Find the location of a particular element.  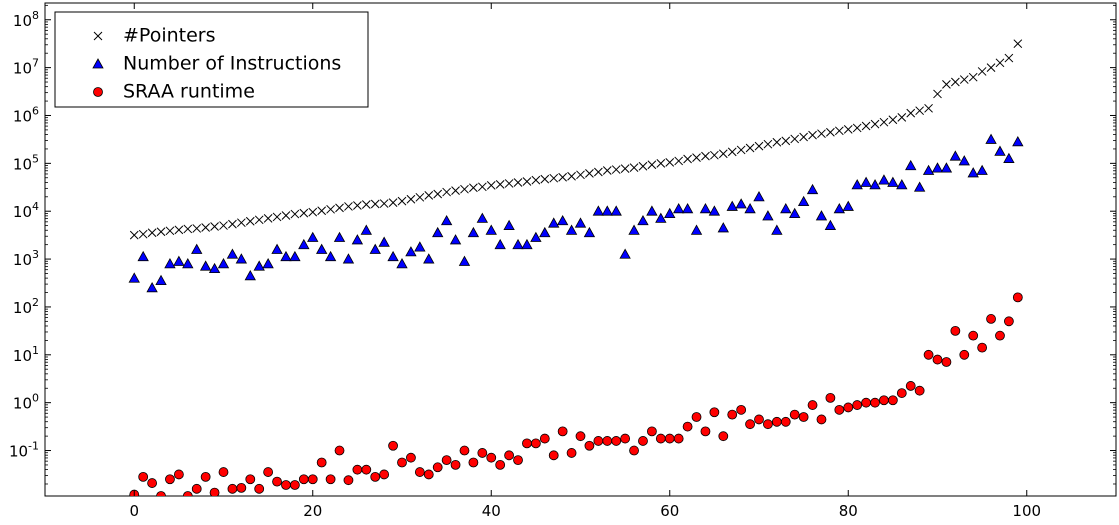

legend-label: Number of Instructions is located at coordinates (232, 64).